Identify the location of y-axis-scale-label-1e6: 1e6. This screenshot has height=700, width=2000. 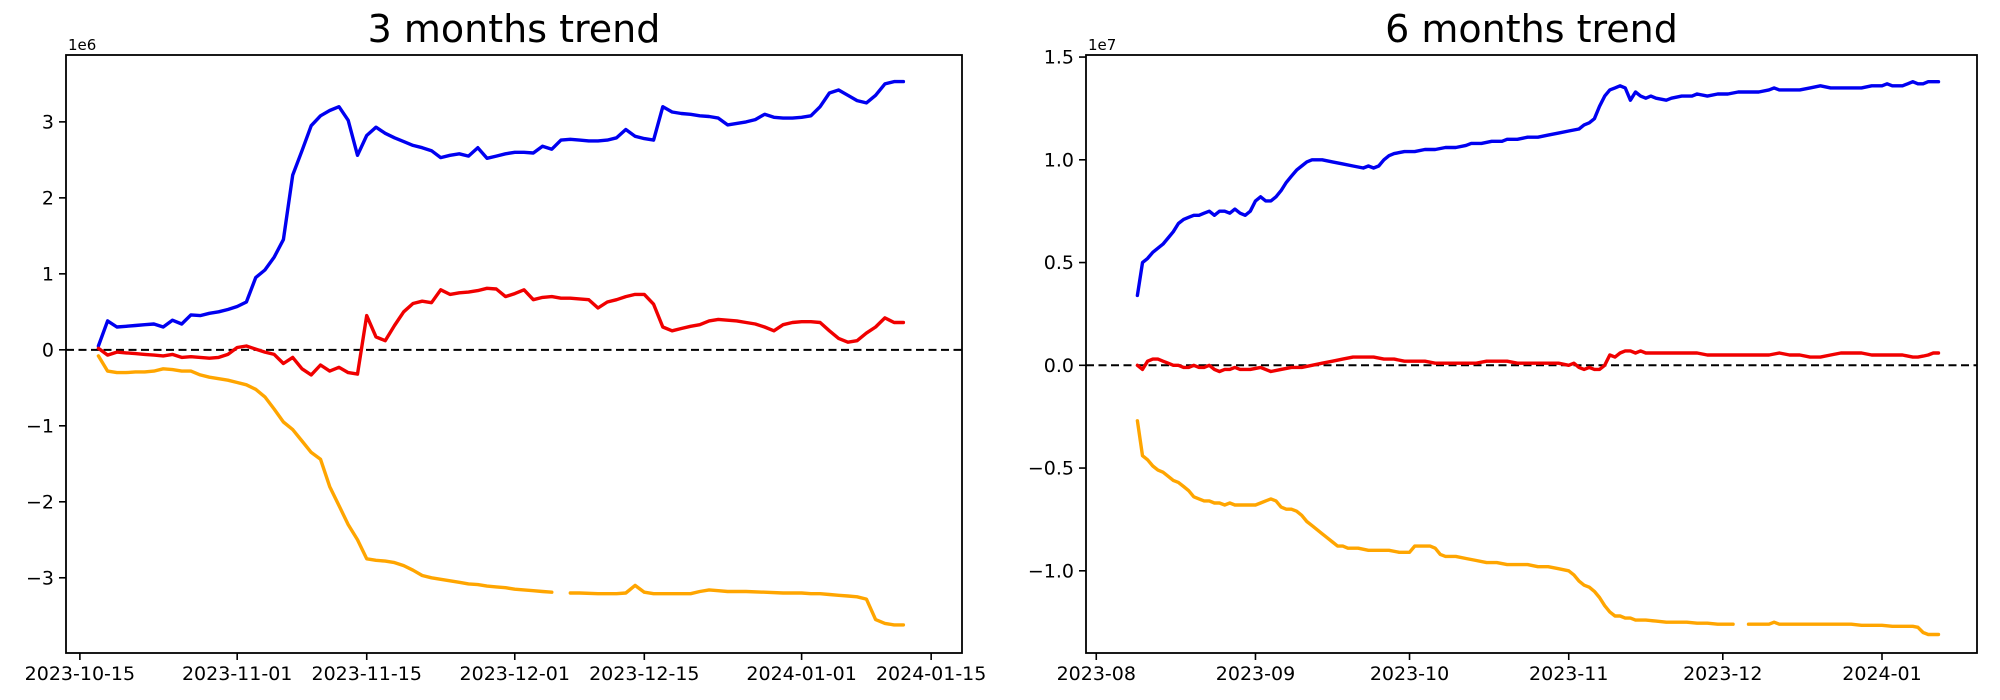
(82, 45).